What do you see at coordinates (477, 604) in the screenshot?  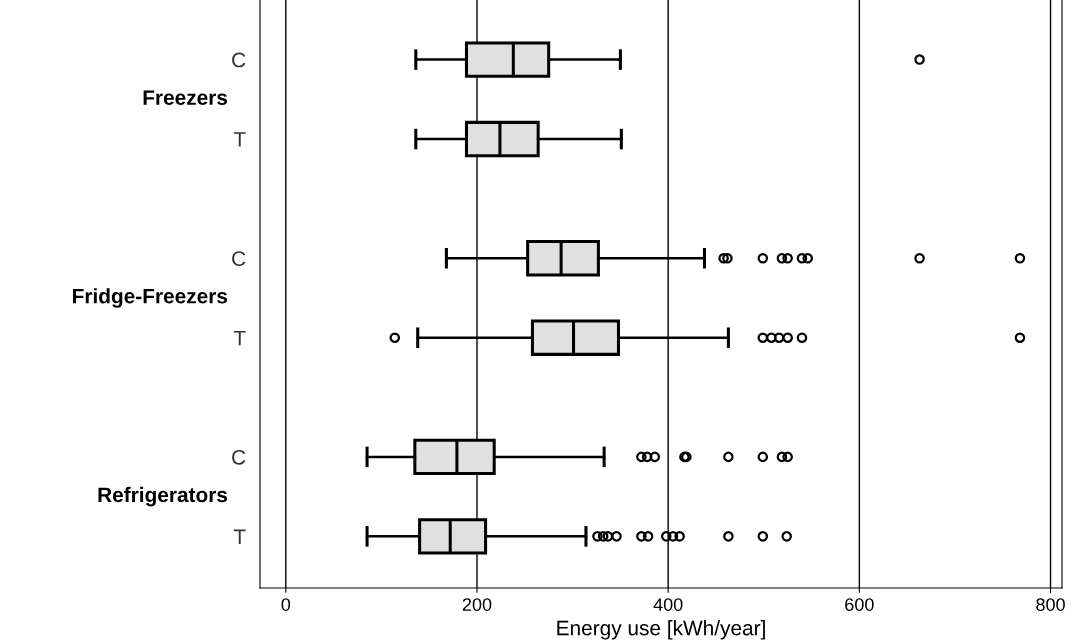 I see `x-tick-label: 200` at bounding box center [477, 604].